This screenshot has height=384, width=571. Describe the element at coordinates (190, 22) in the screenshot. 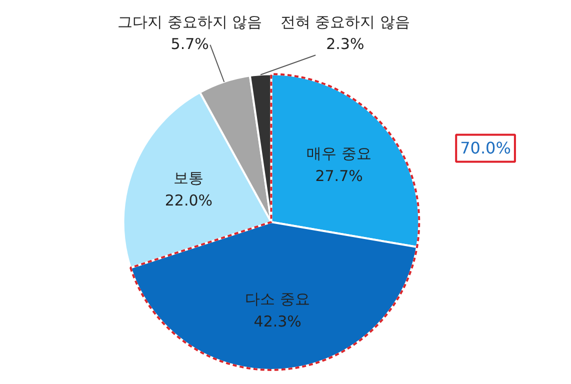

I see `slice-label: 그다지 중요하지 않음` at that location.